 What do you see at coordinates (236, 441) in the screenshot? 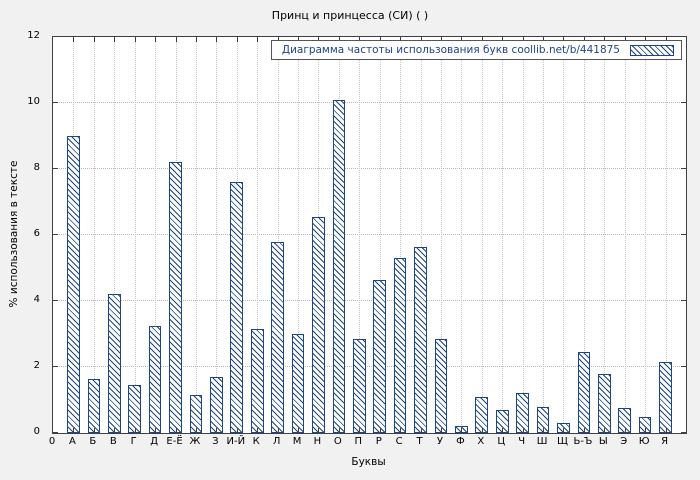
I see `x-tick-label: И-Й` at bounding box center [236, 441].